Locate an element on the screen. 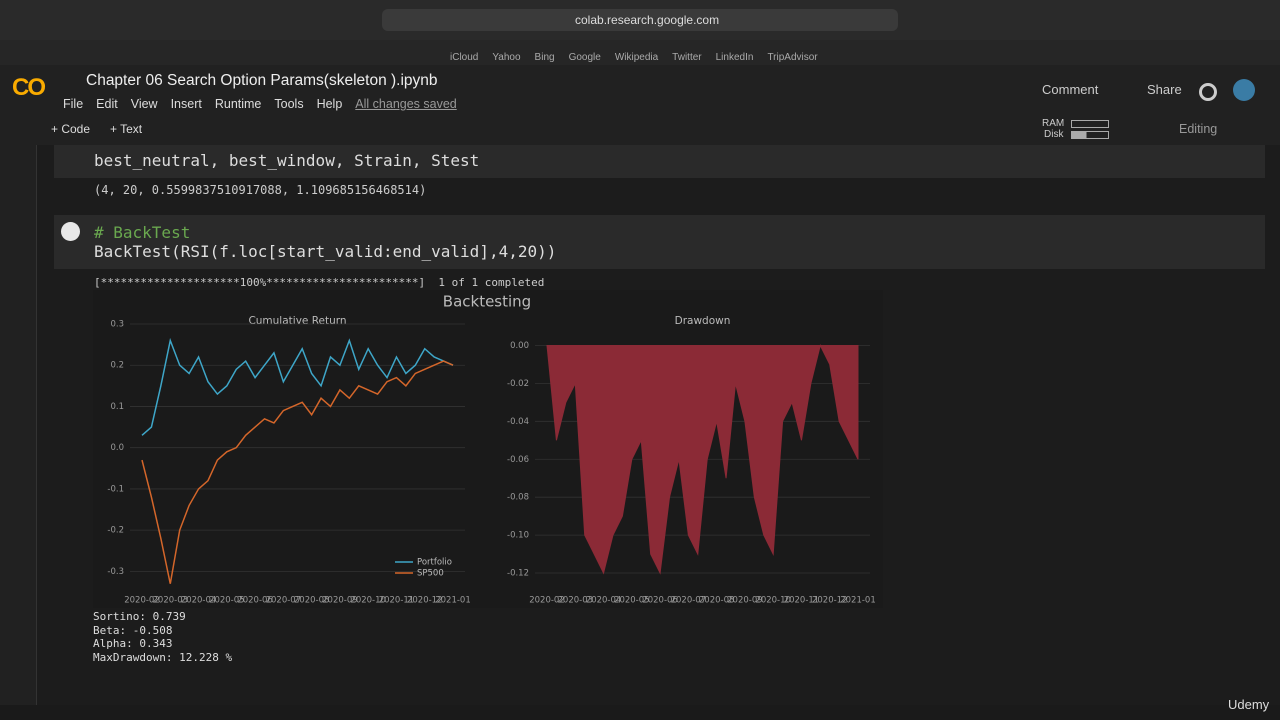 The width and height of the screenshot is (1280, 720). editing-mode: Editing is located at coordinates (1198, 129).